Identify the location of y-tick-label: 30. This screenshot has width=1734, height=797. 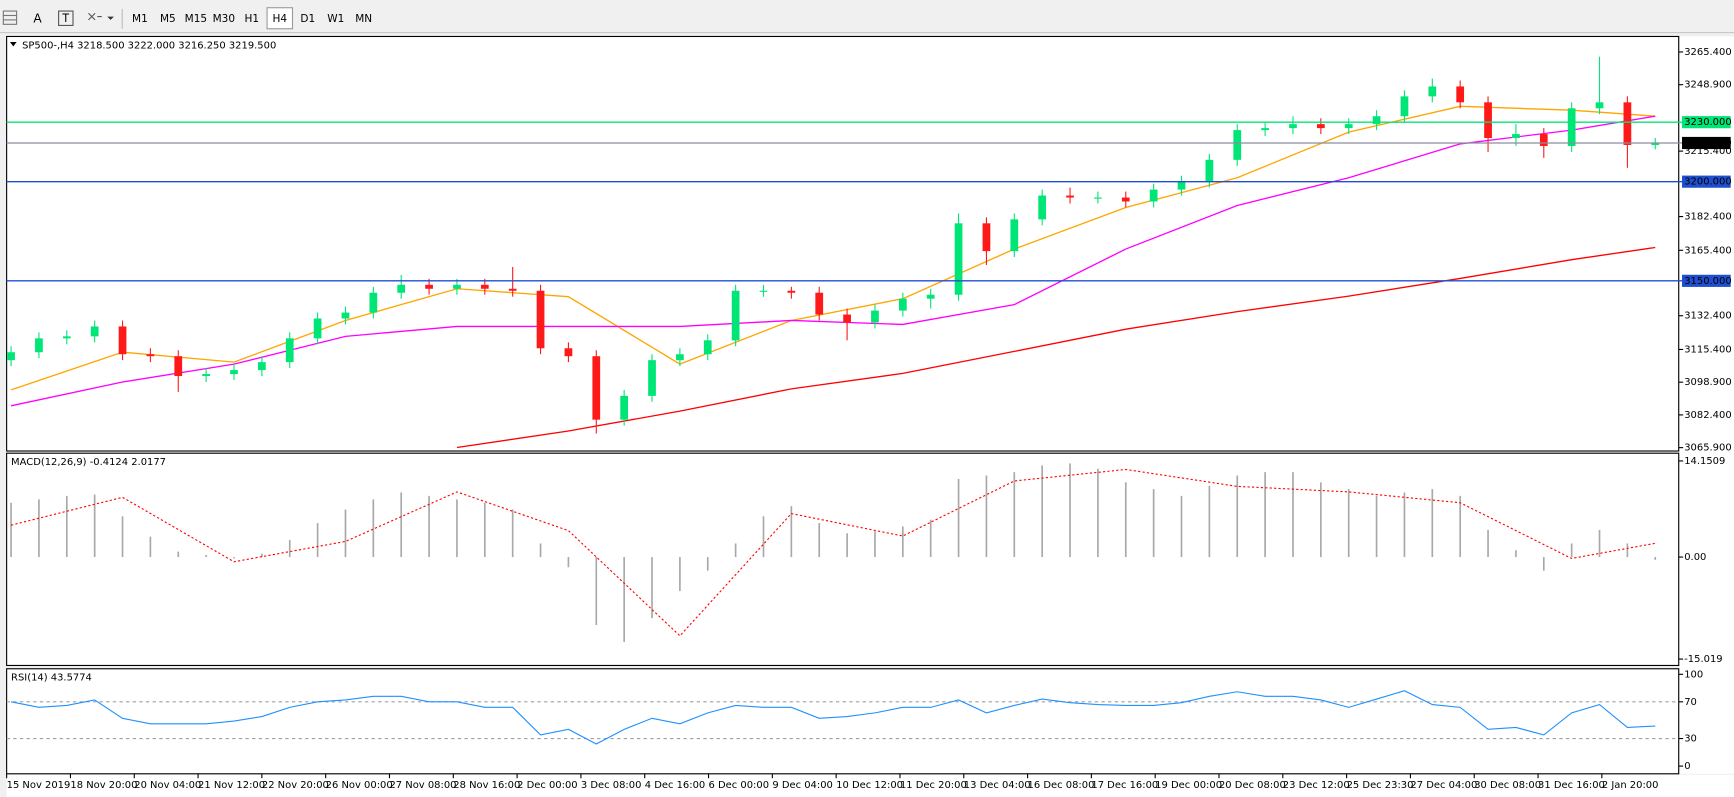
(1690, 739).